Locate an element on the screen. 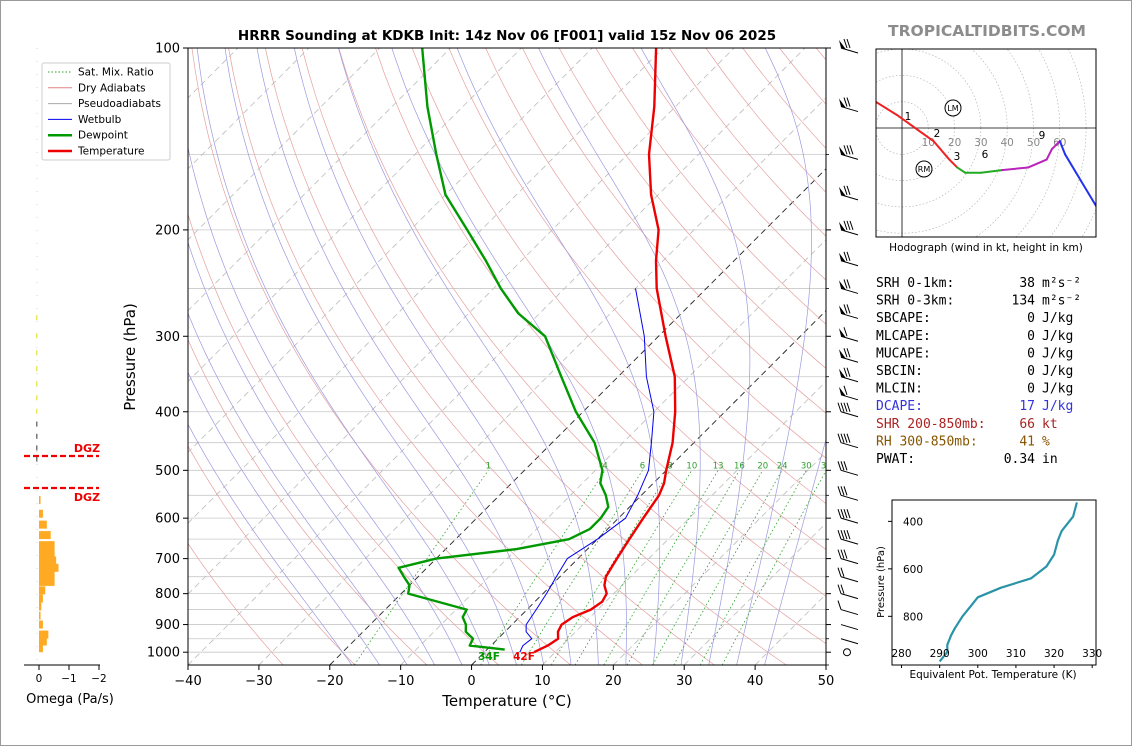 This screenshot has width=1134, height=748. legend-label: Sat. Mix. Ratio is located at coordinates (116, 73).